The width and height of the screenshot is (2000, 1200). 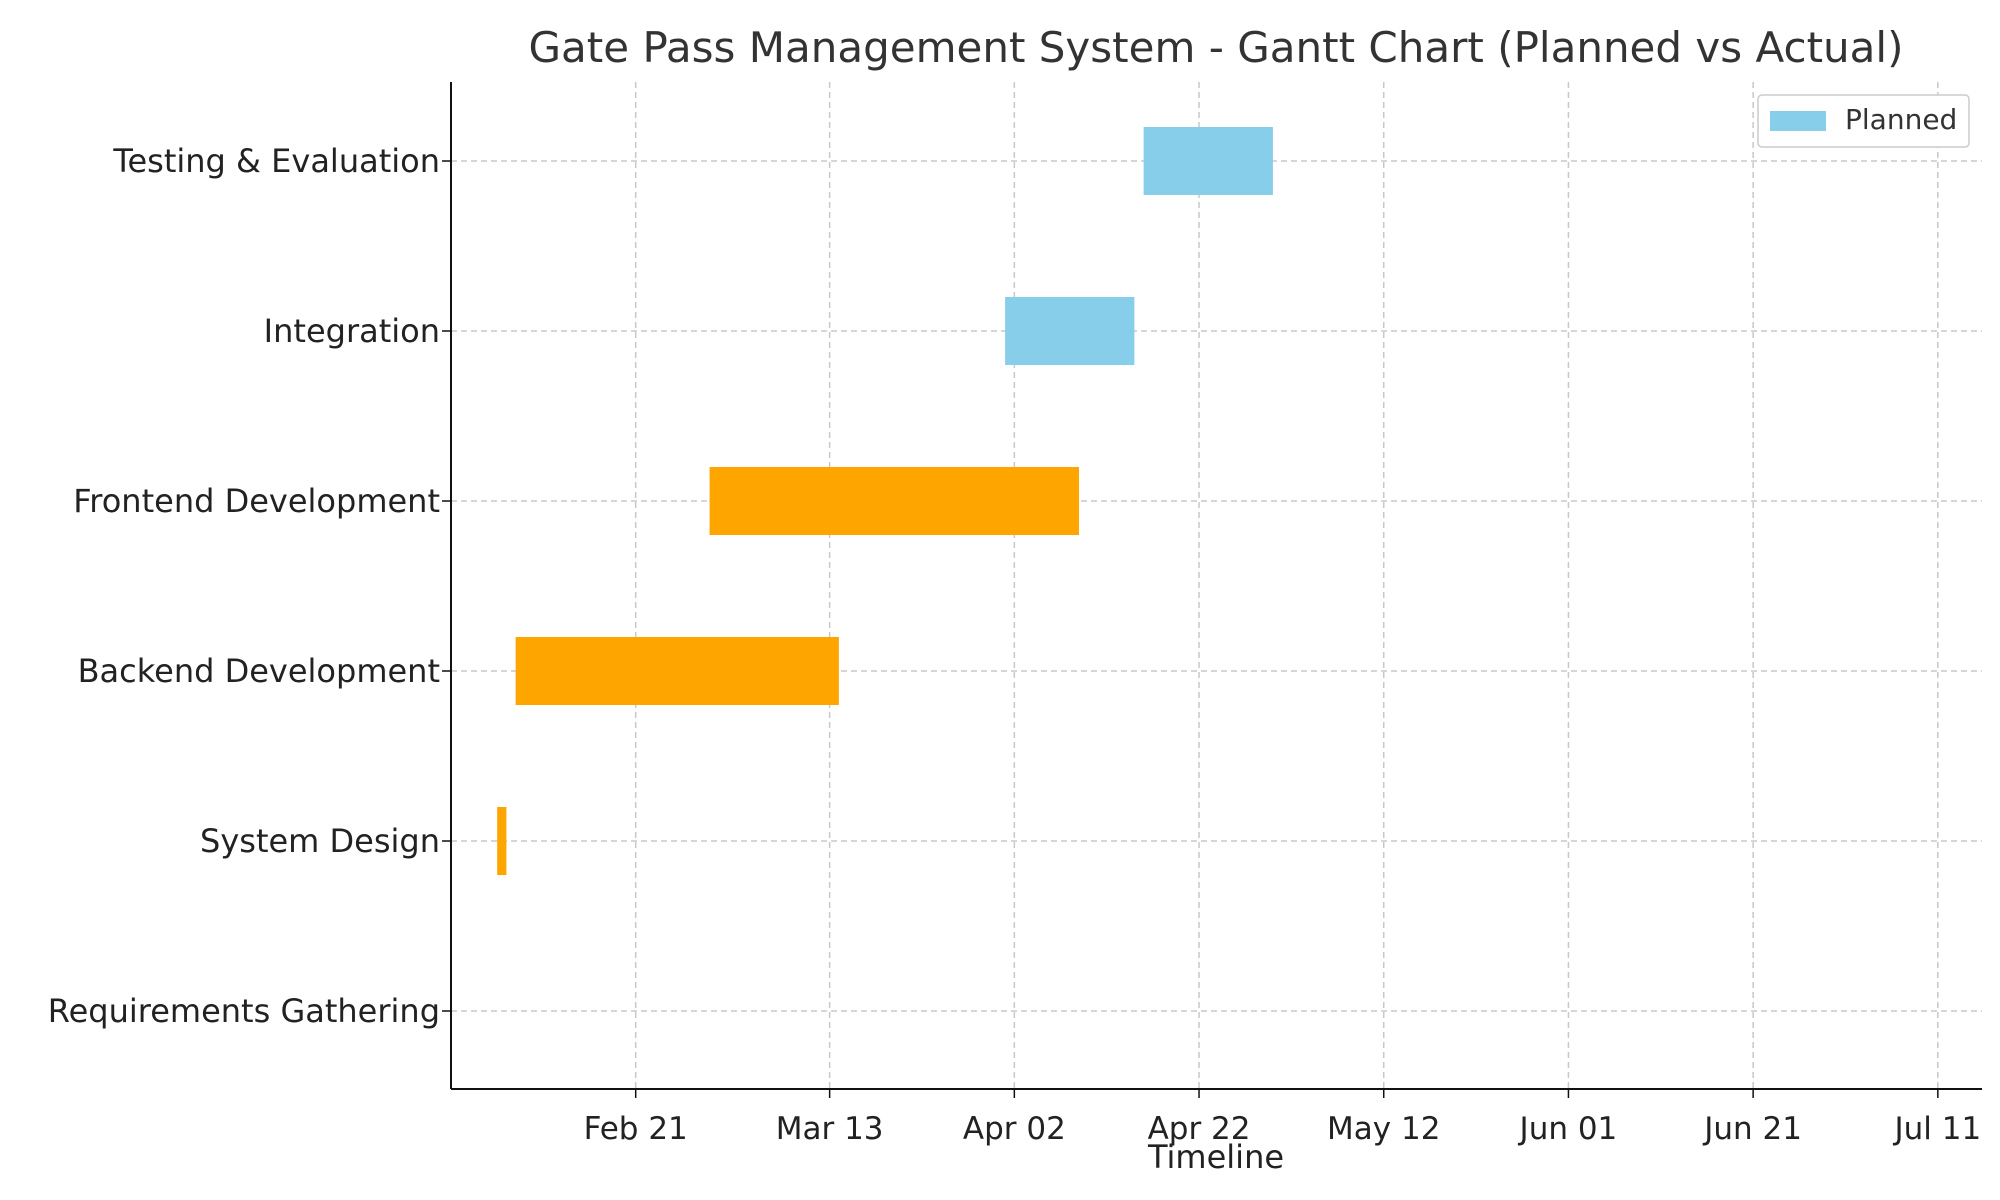 What do you see at coordinates (1199, 1129) in the screenshot?
I see `x-tick-label: Apr 22` at bounding box center [1199, 1129].